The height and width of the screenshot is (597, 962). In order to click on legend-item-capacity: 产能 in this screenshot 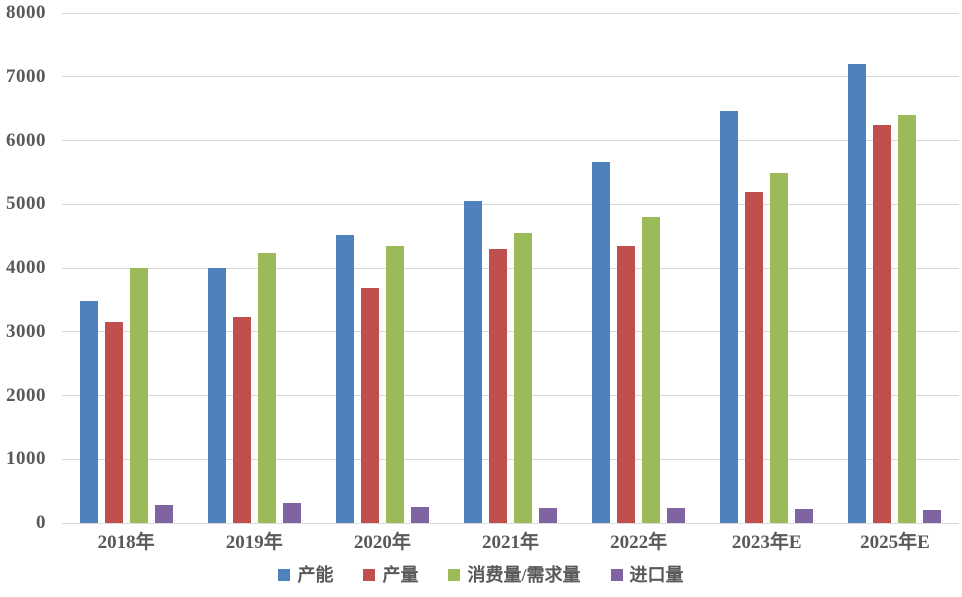, I will do `click(305, 575)`.